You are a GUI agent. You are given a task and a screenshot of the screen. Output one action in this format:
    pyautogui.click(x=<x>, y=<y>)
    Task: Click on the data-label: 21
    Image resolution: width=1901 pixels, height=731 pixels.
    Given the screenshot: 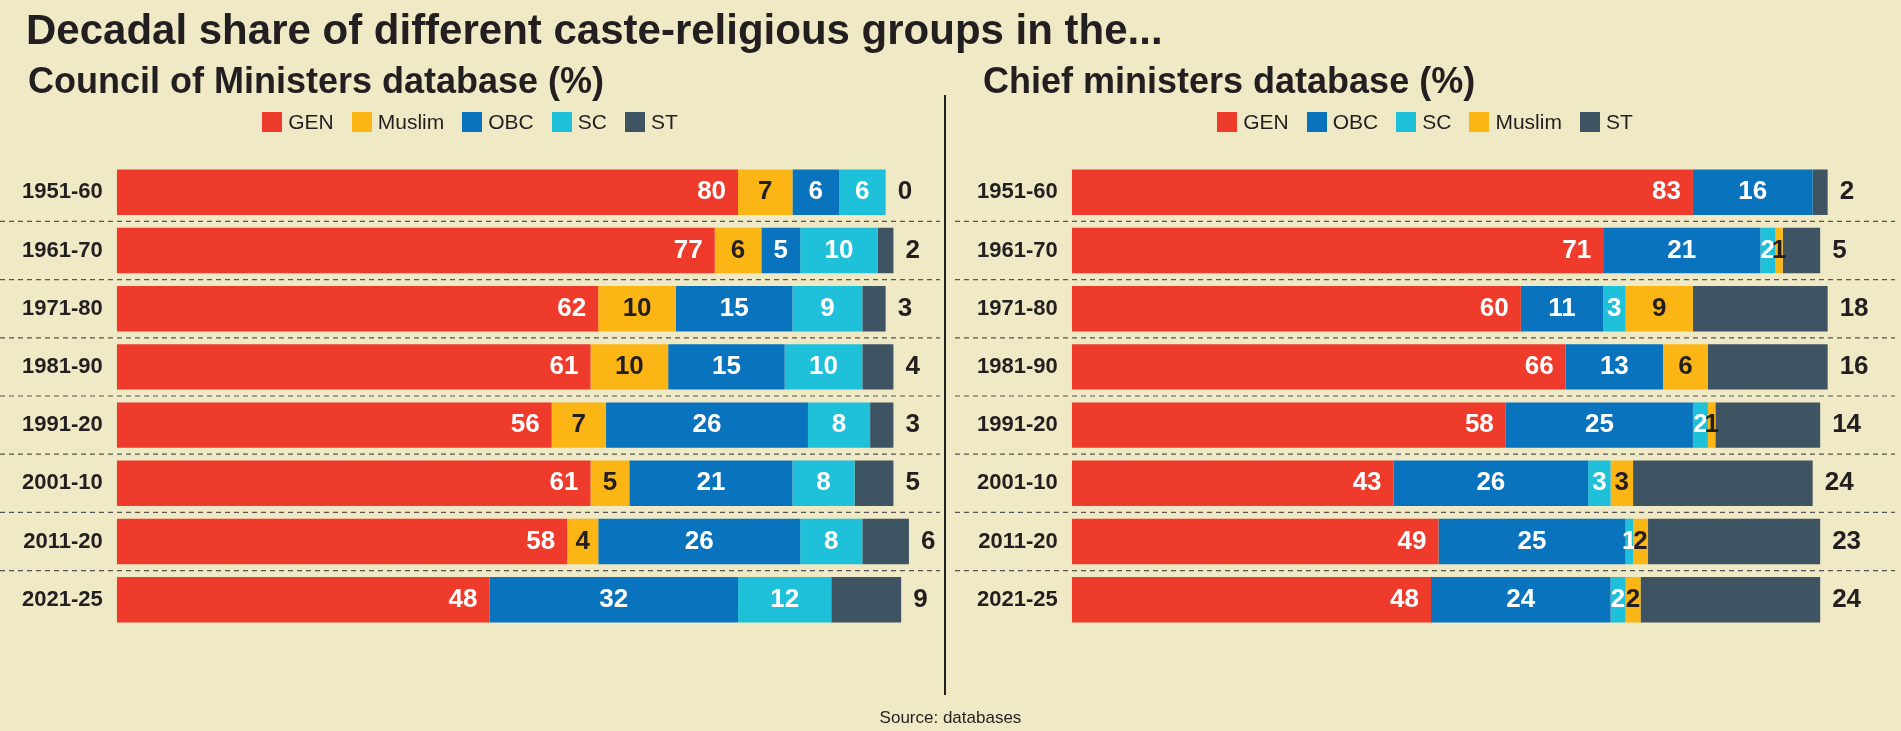 What is the action you would take?
    pyautogui.click(x=711, y=481)
    